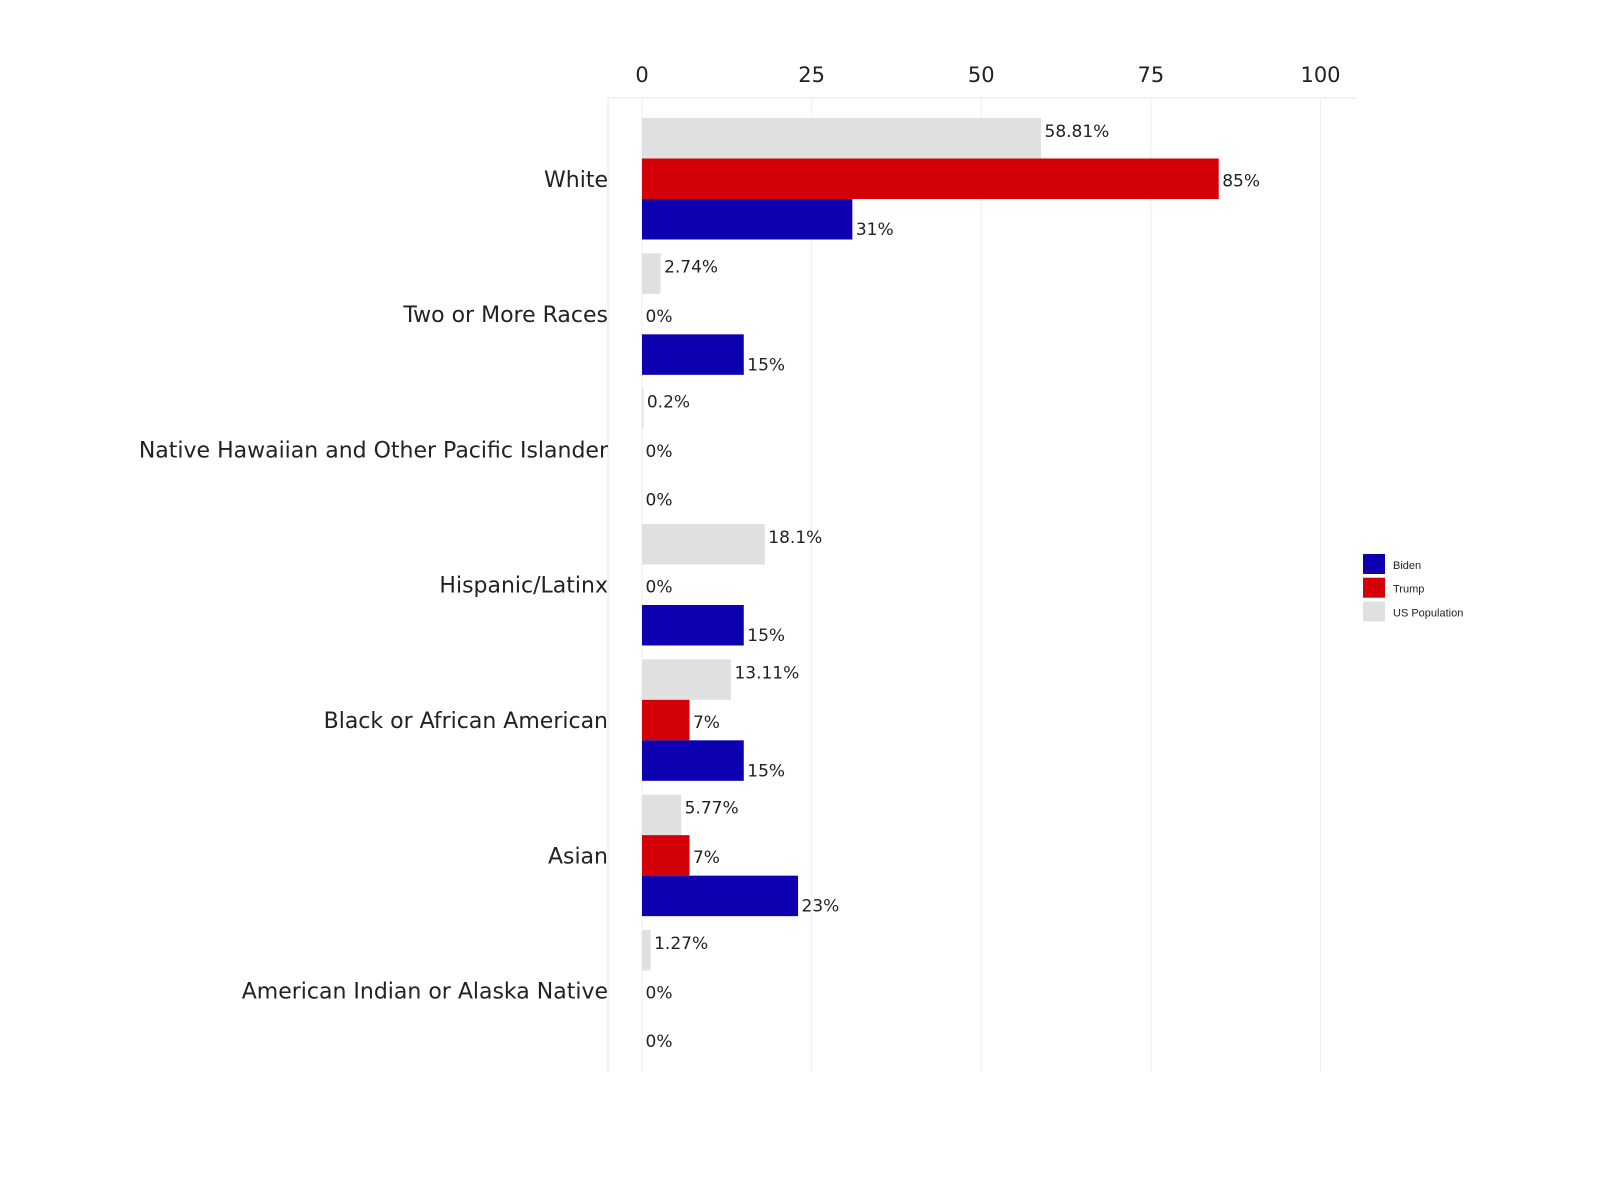  Describe the element at coordinates (523, 586) in the screenshot. I see `category-label: Hispanic/Latinx` at that location.